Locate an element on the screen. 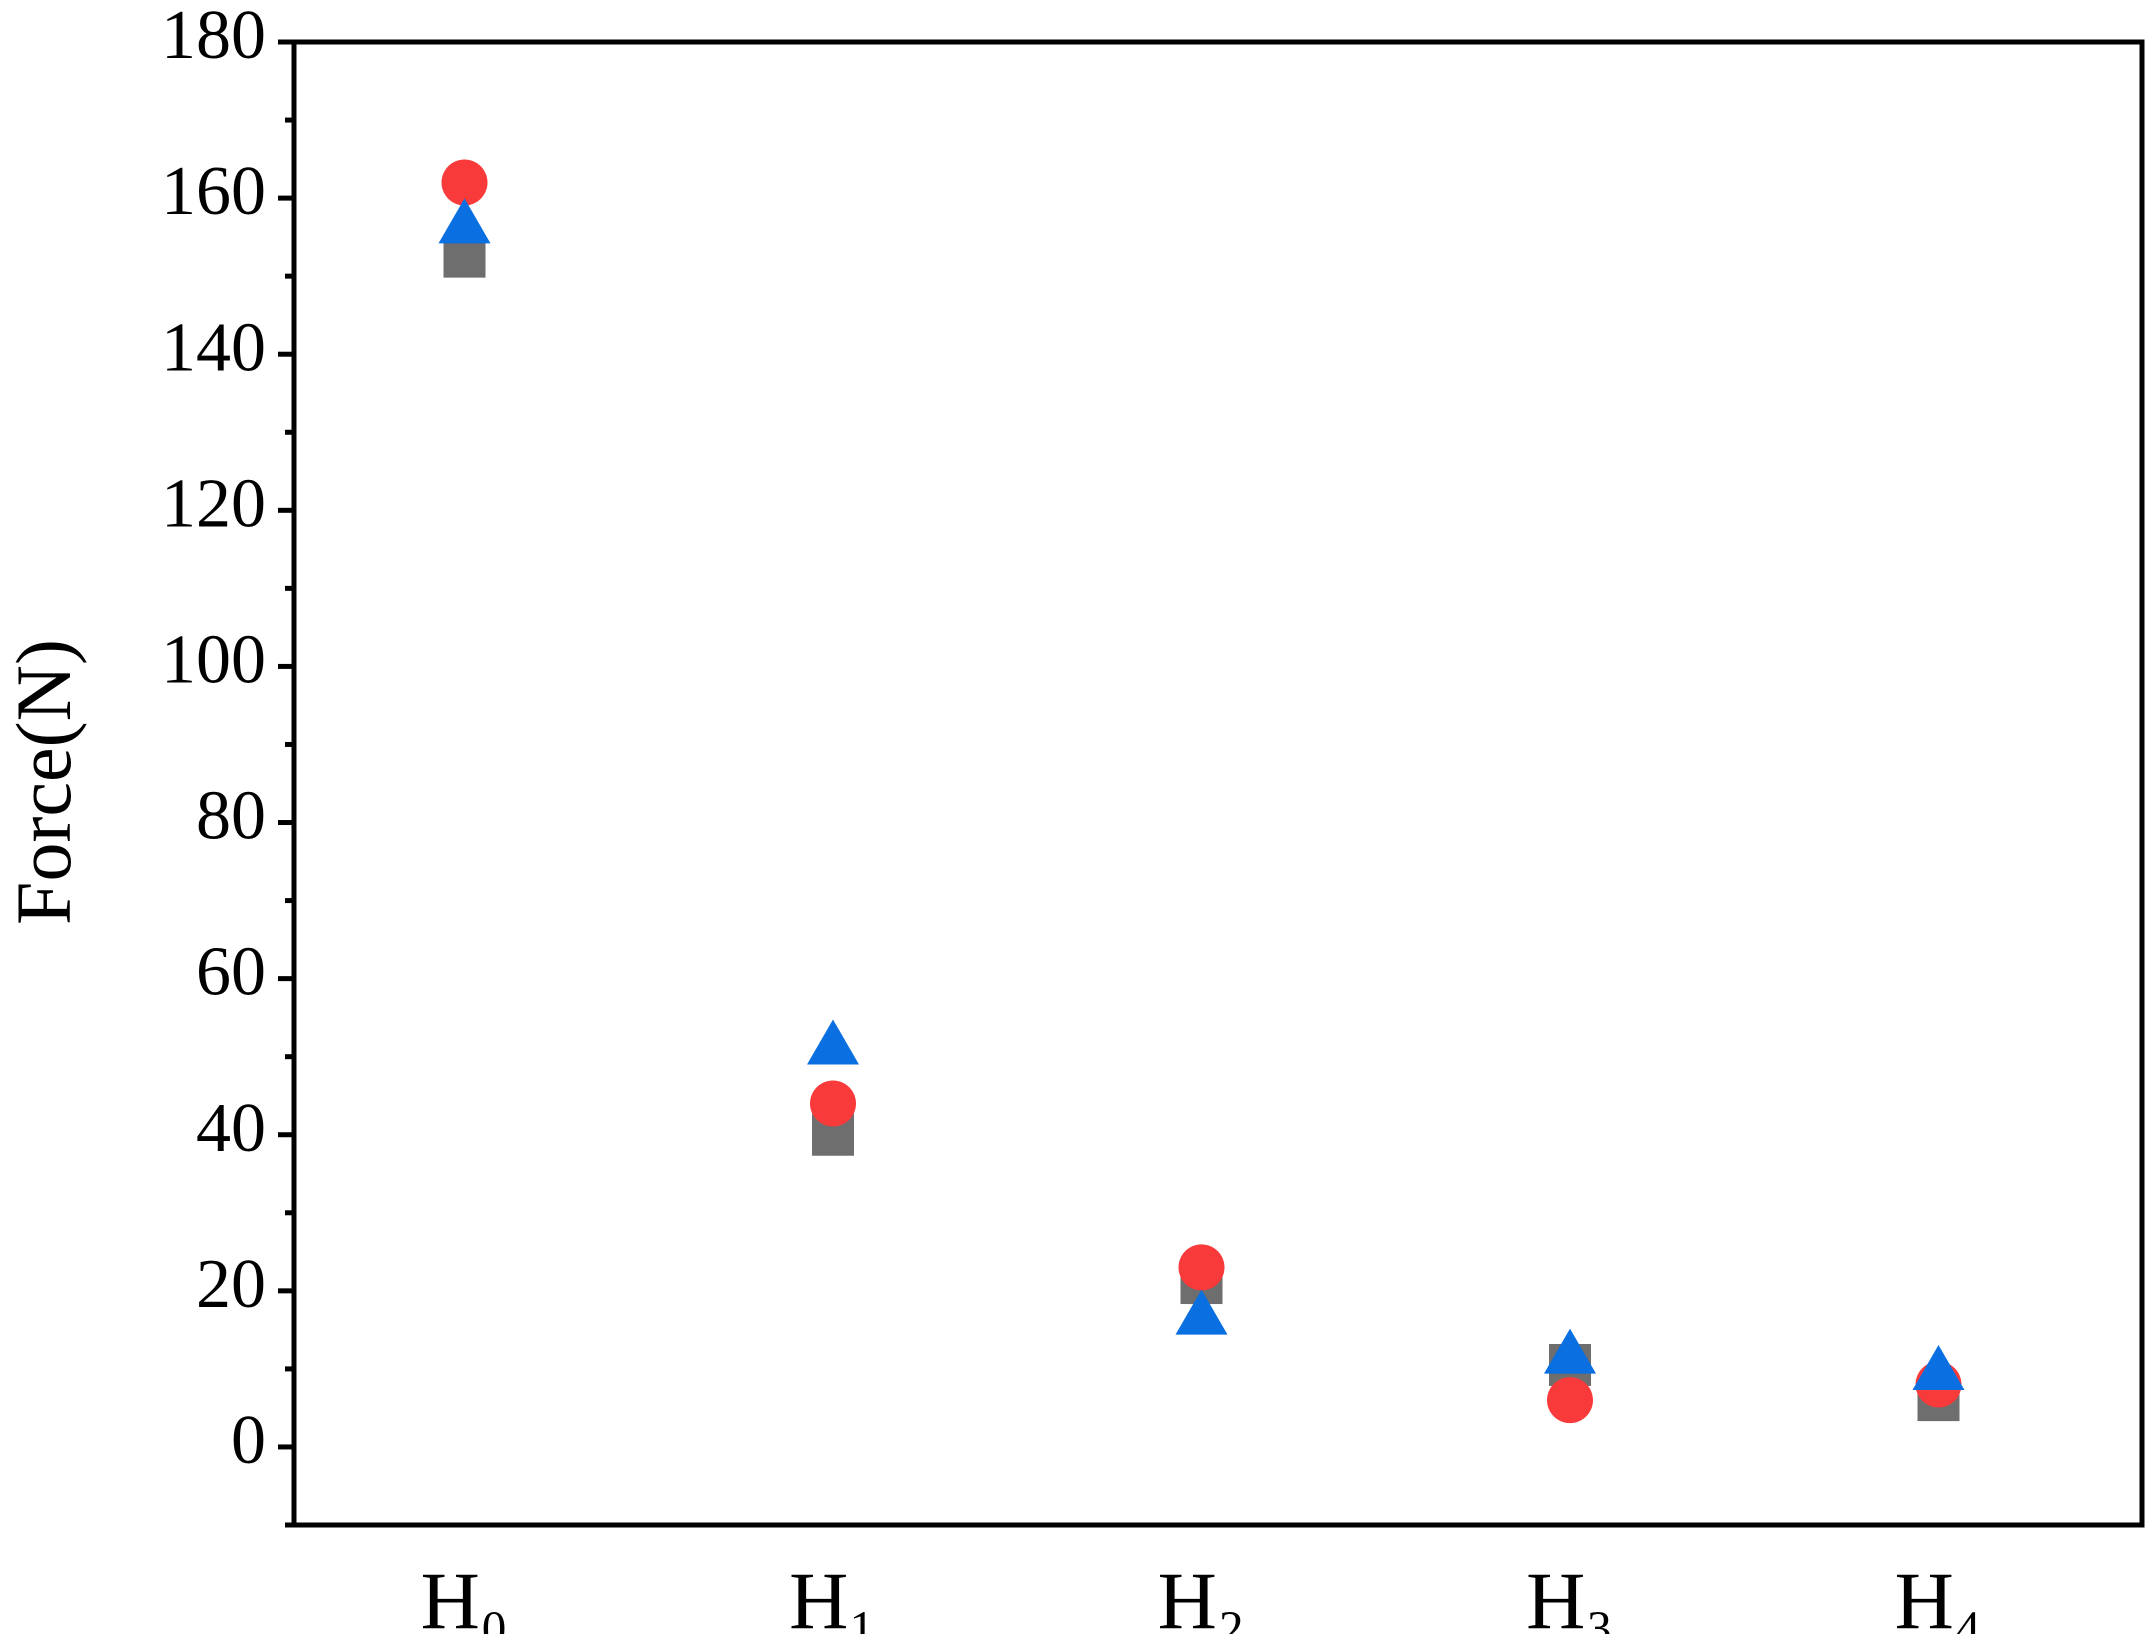 Image resolution: width=2152 pixels, height=1634 pixels. y-tick-label: 100 is located at coordinates (213, 659).